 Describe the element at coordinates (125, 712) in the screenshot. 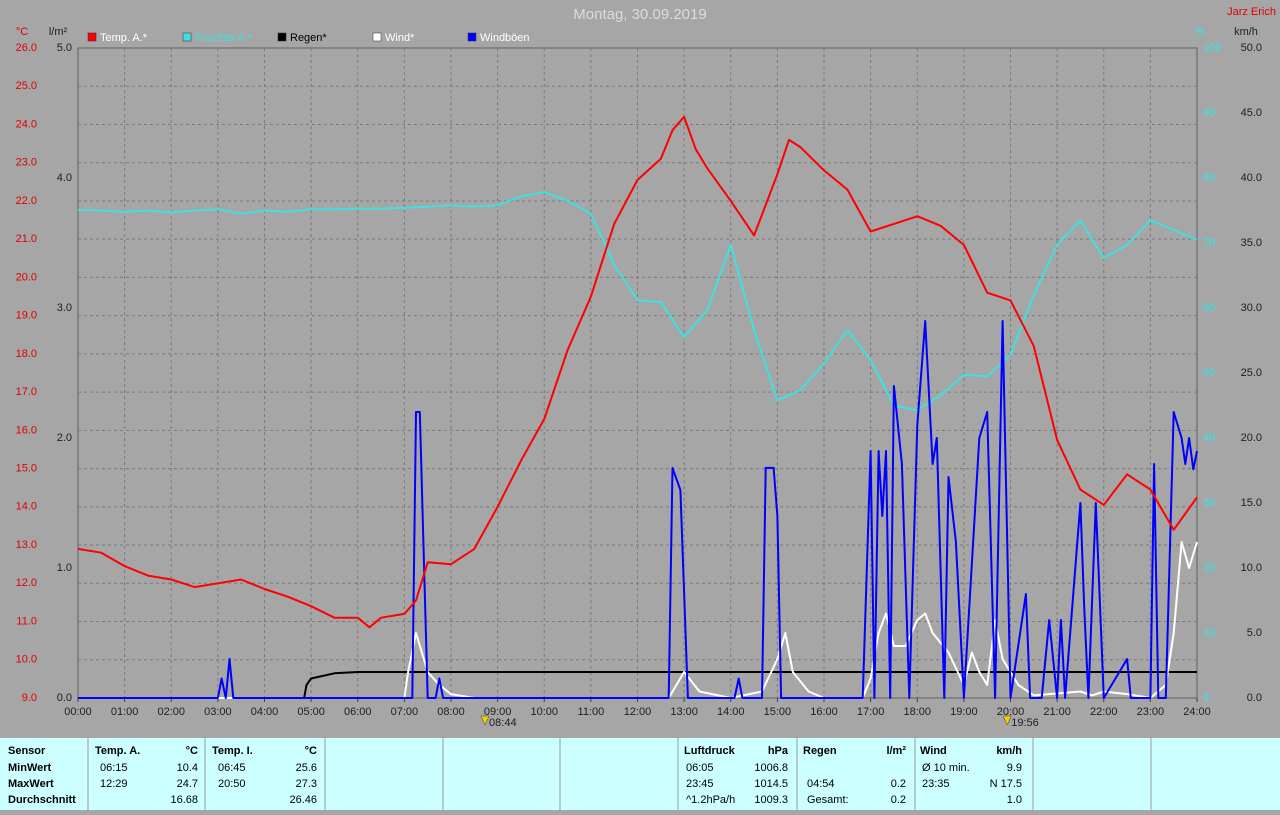

I see `x-tick-label: 01:00` at that location.